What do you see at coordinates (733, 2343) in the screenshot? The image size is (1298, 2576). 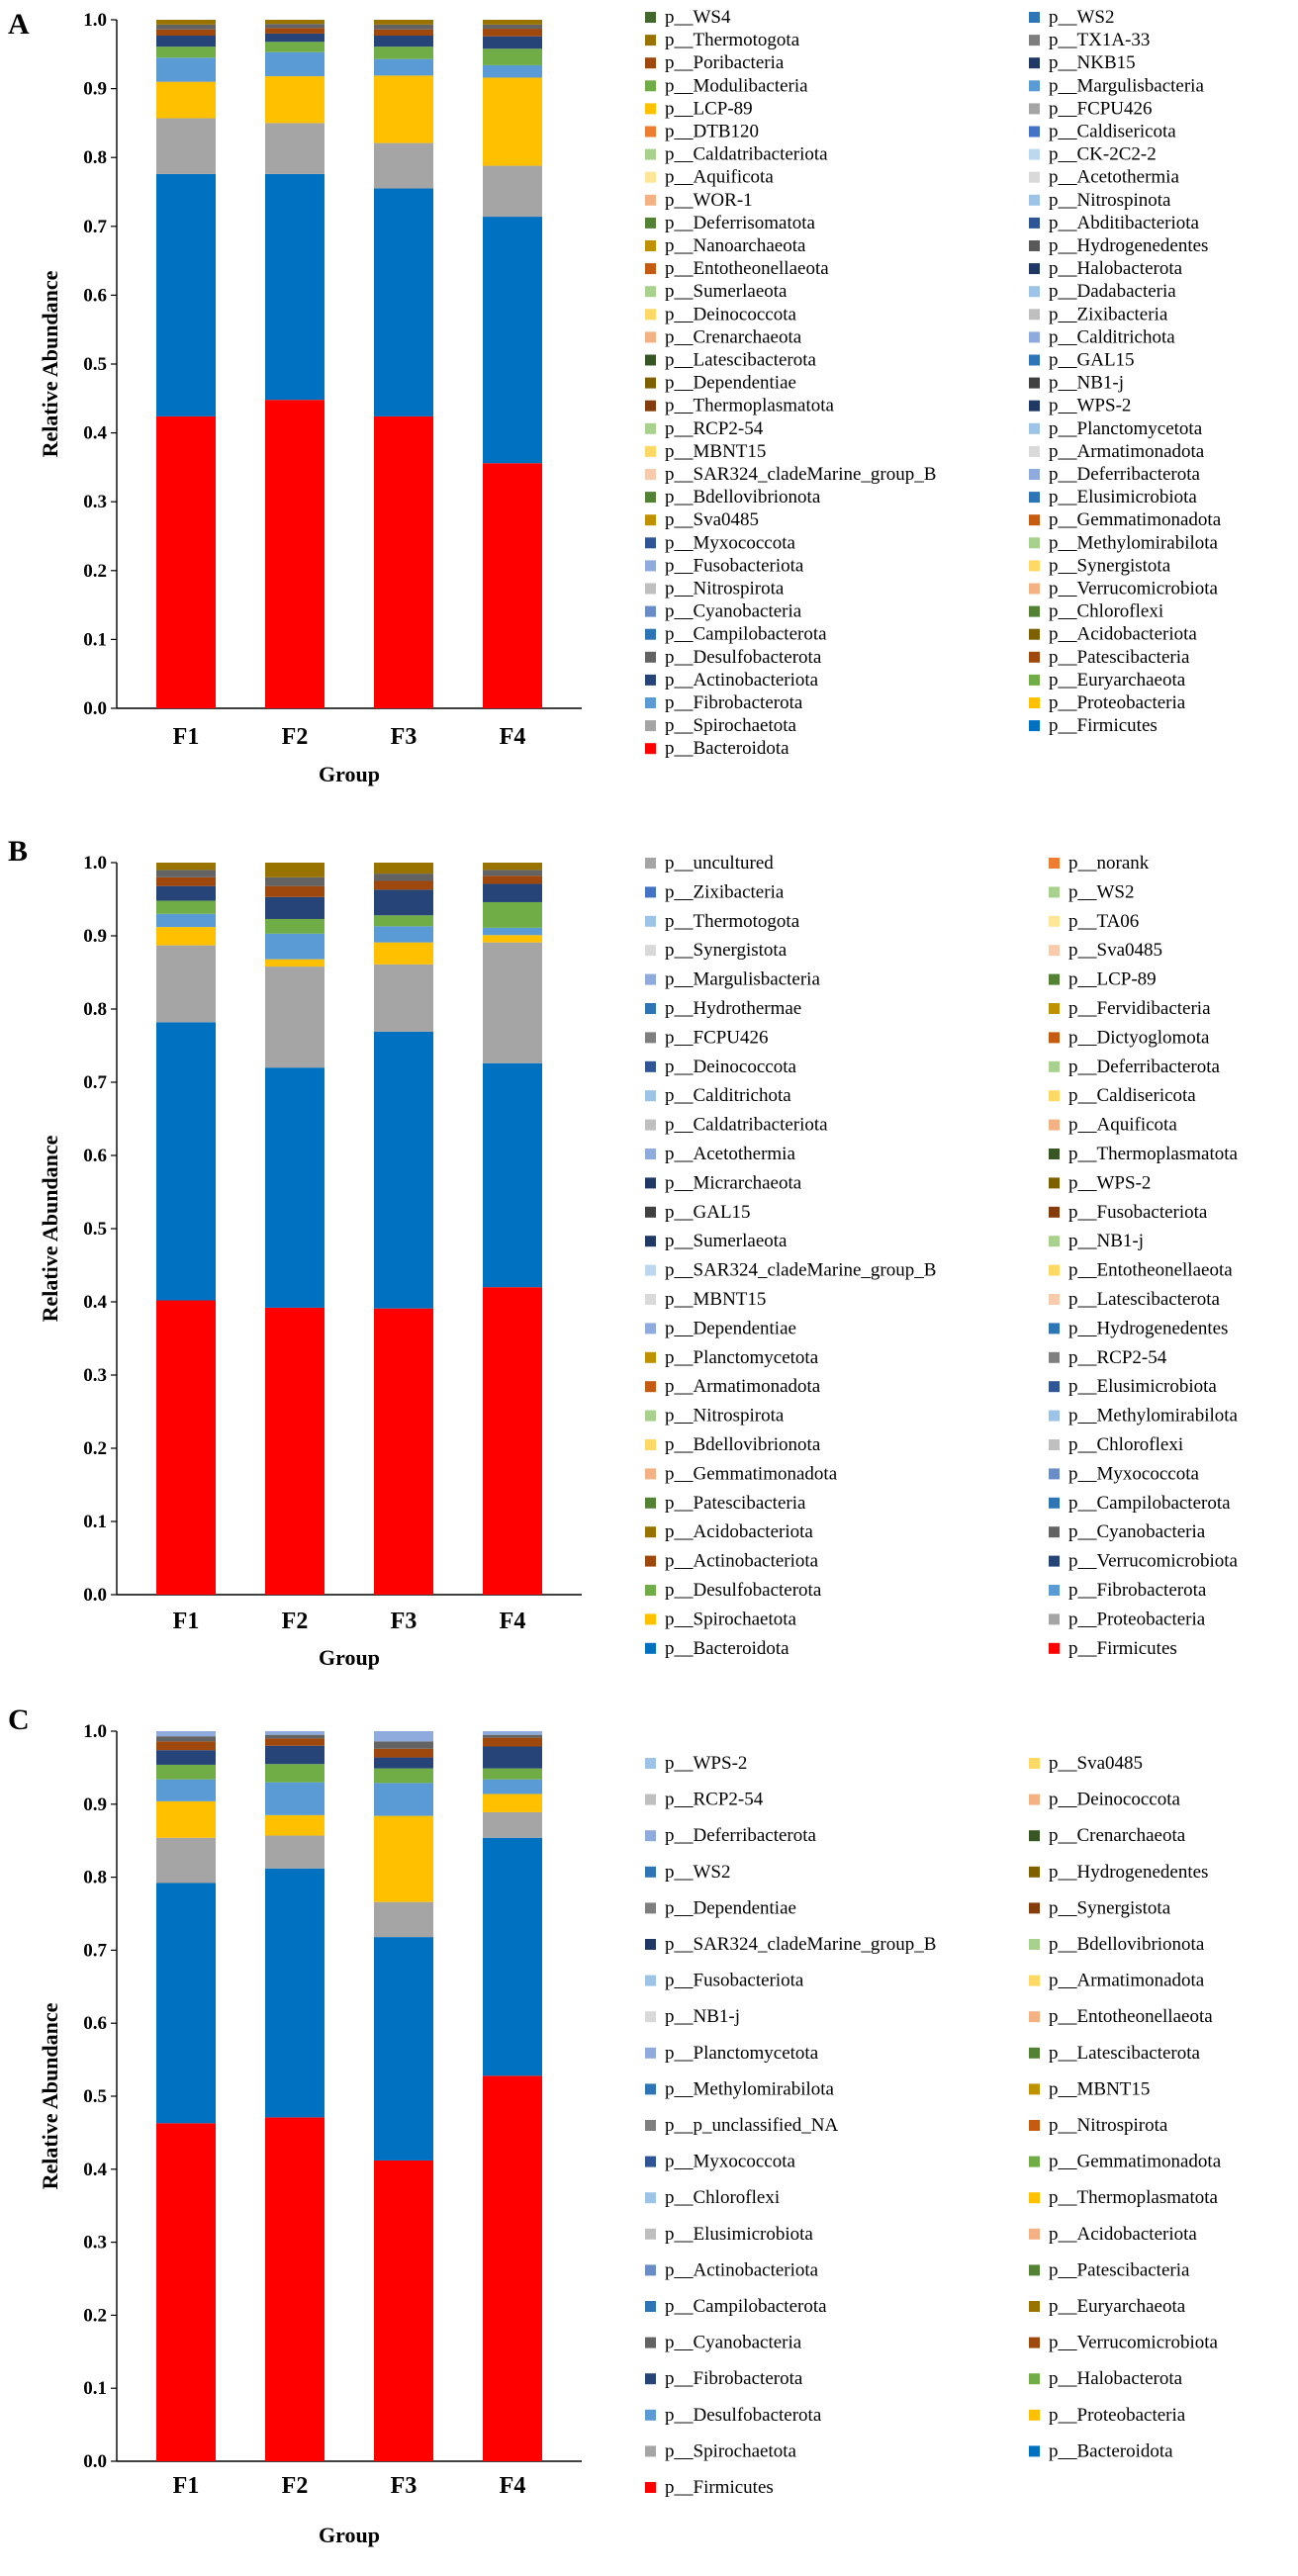 I see `panel-c-legend-label: p__Cyanobacteria` at bounding box center [733, 2343].